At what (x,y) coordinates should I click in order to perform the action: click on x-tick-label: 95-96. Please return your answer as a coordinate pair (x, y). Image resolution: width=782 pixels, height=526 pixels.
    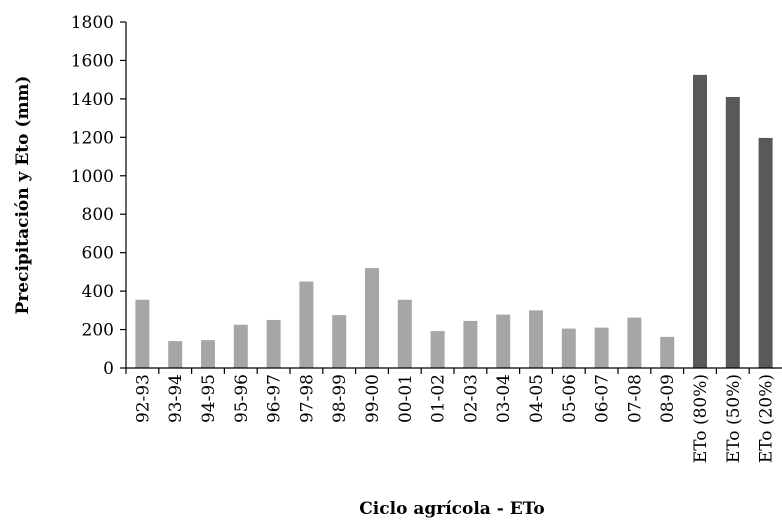
    Looking at the image, I should click on (242, 398).